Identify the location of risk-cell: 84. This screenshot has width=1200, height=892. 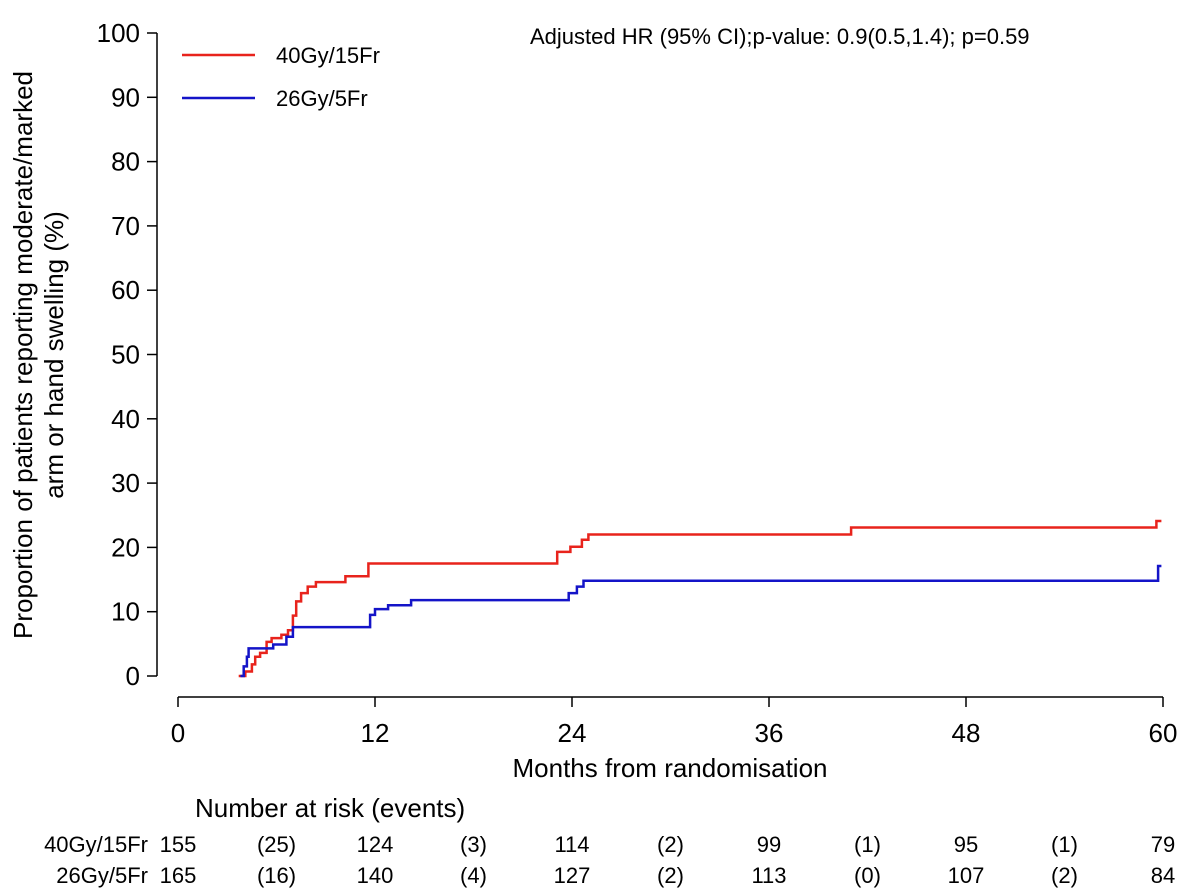
(1163, 875).